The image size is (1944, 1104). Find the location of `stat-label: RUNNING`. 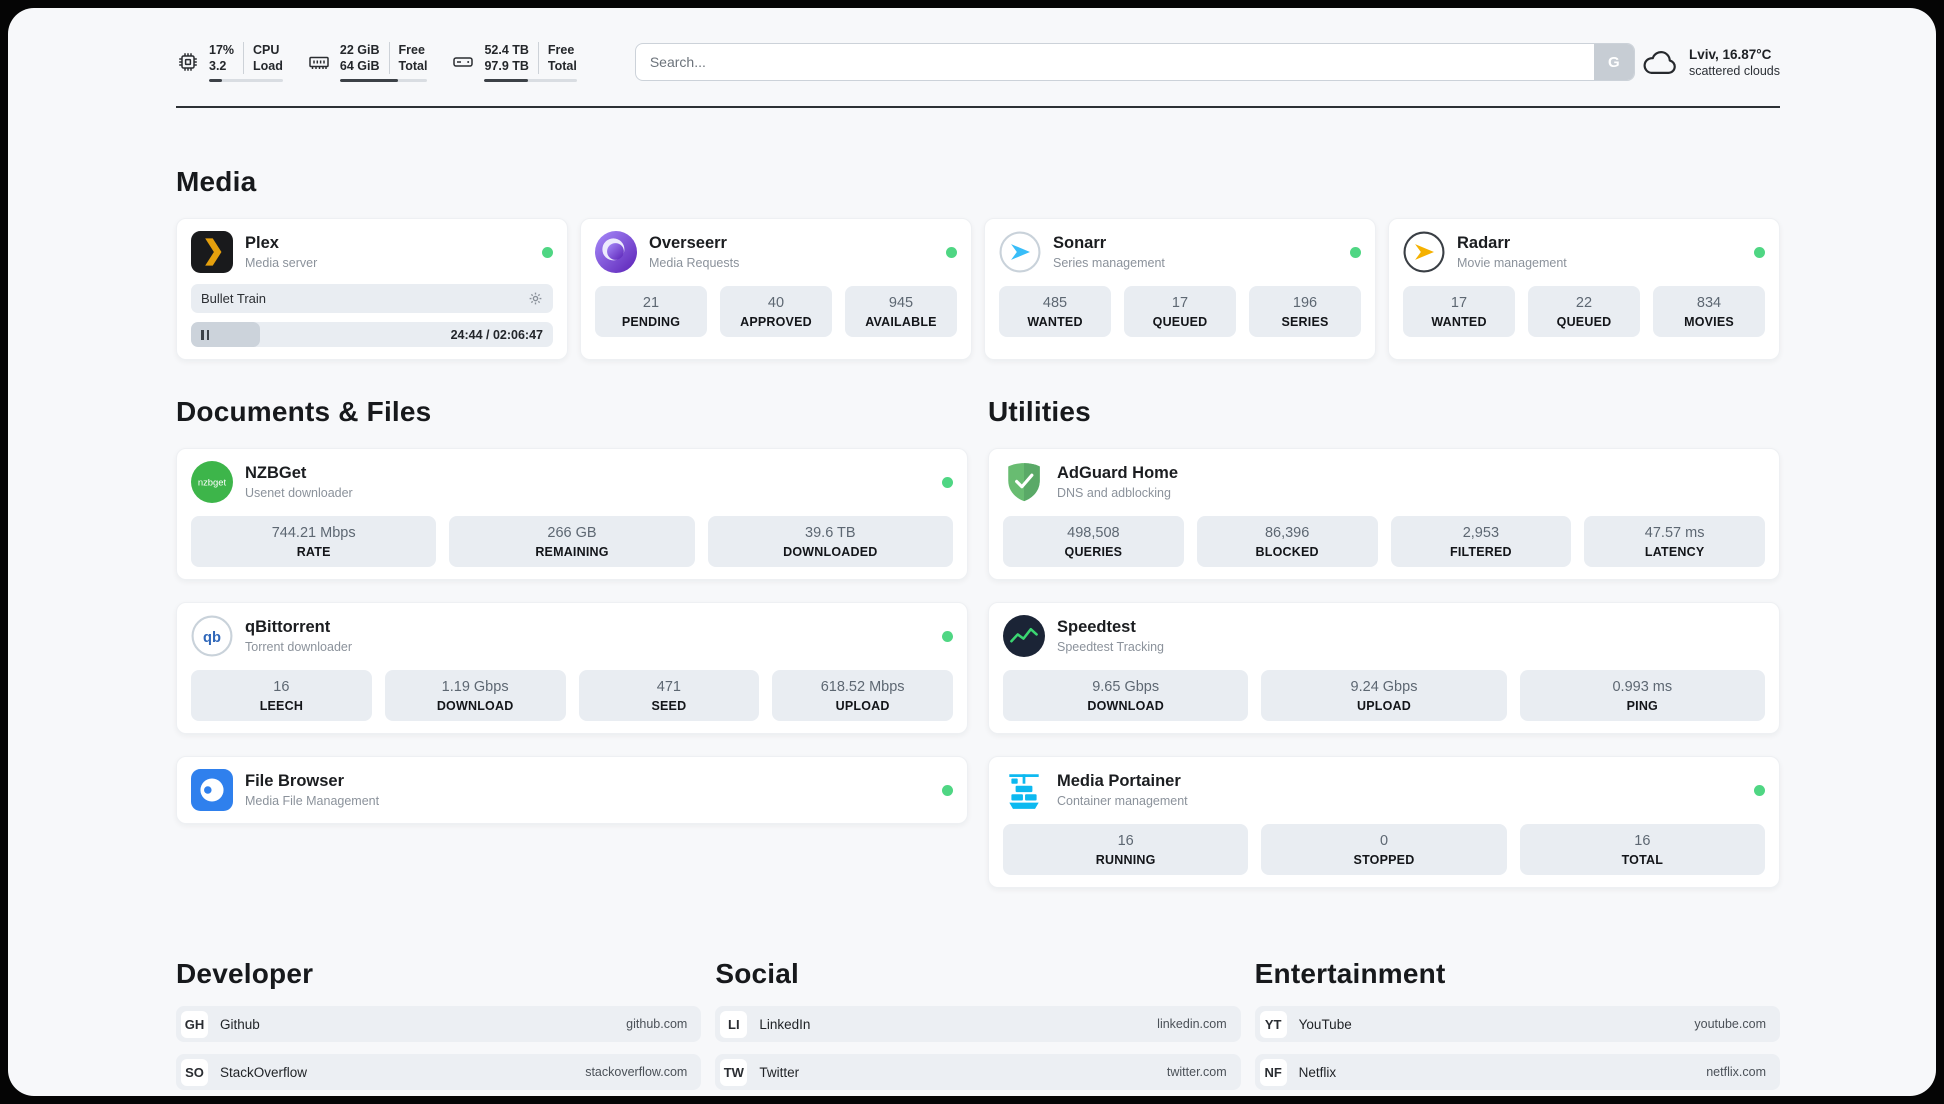

stat-label: RUNNING is located at coordinates (1125, 860).